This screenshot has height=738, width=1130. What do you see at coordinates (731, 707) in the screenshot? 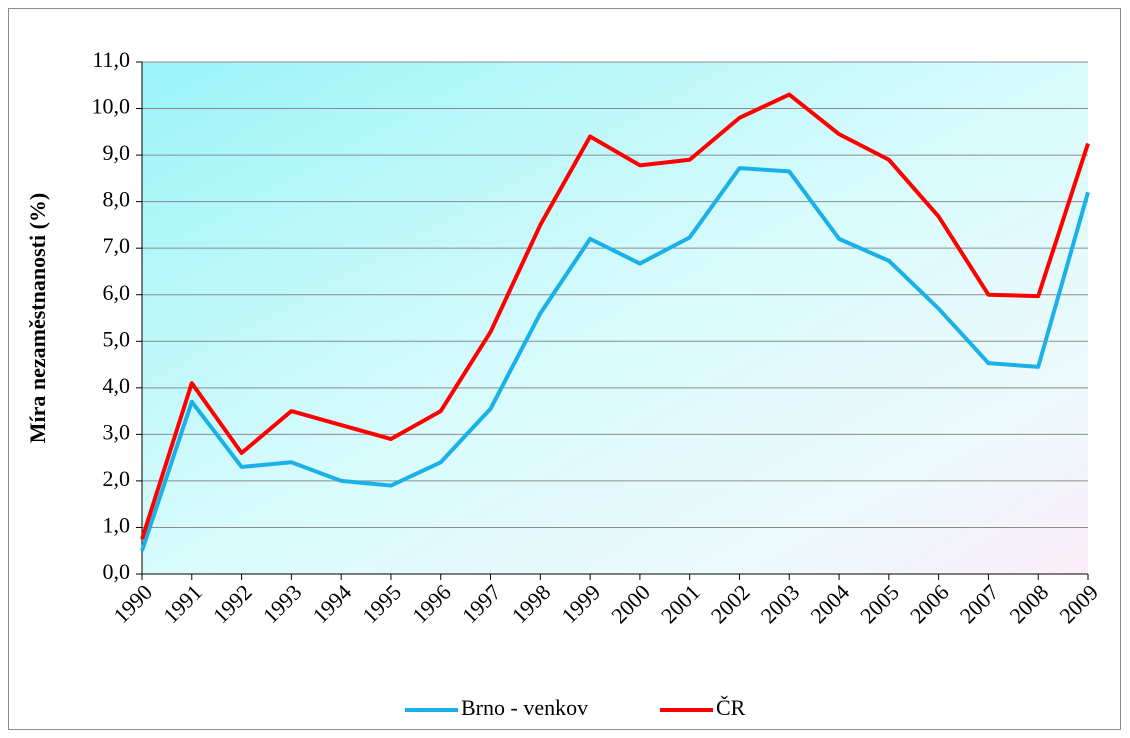
I see `legend-label: ČR` at bounding box center [731, 707].